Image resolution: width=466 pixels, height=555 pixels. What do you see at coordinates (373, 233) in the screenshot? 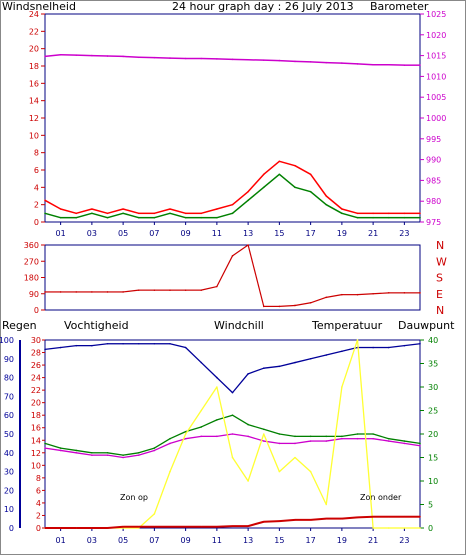
I see `wind-x-tick-label: 21` at bounding box center [373, 233].